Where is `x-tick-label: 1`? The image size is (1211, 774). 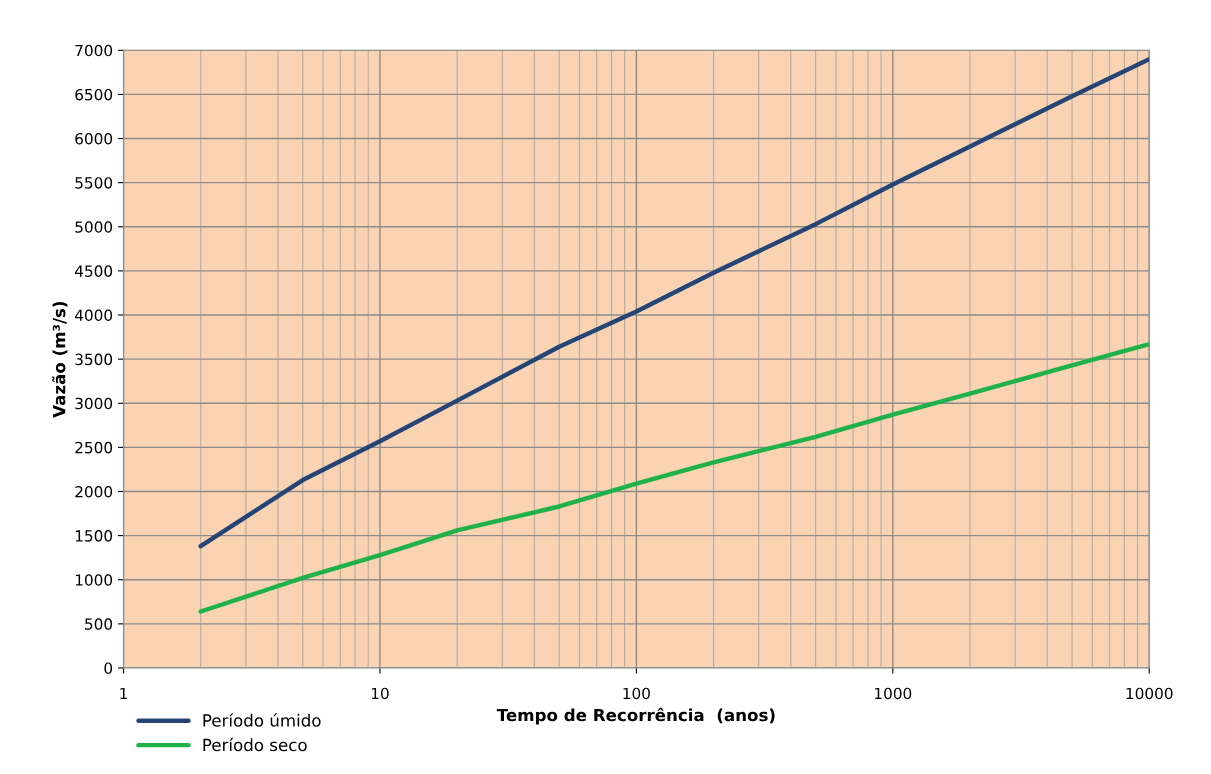 x-tick-label: 1 is located at coordinates (123, 693).